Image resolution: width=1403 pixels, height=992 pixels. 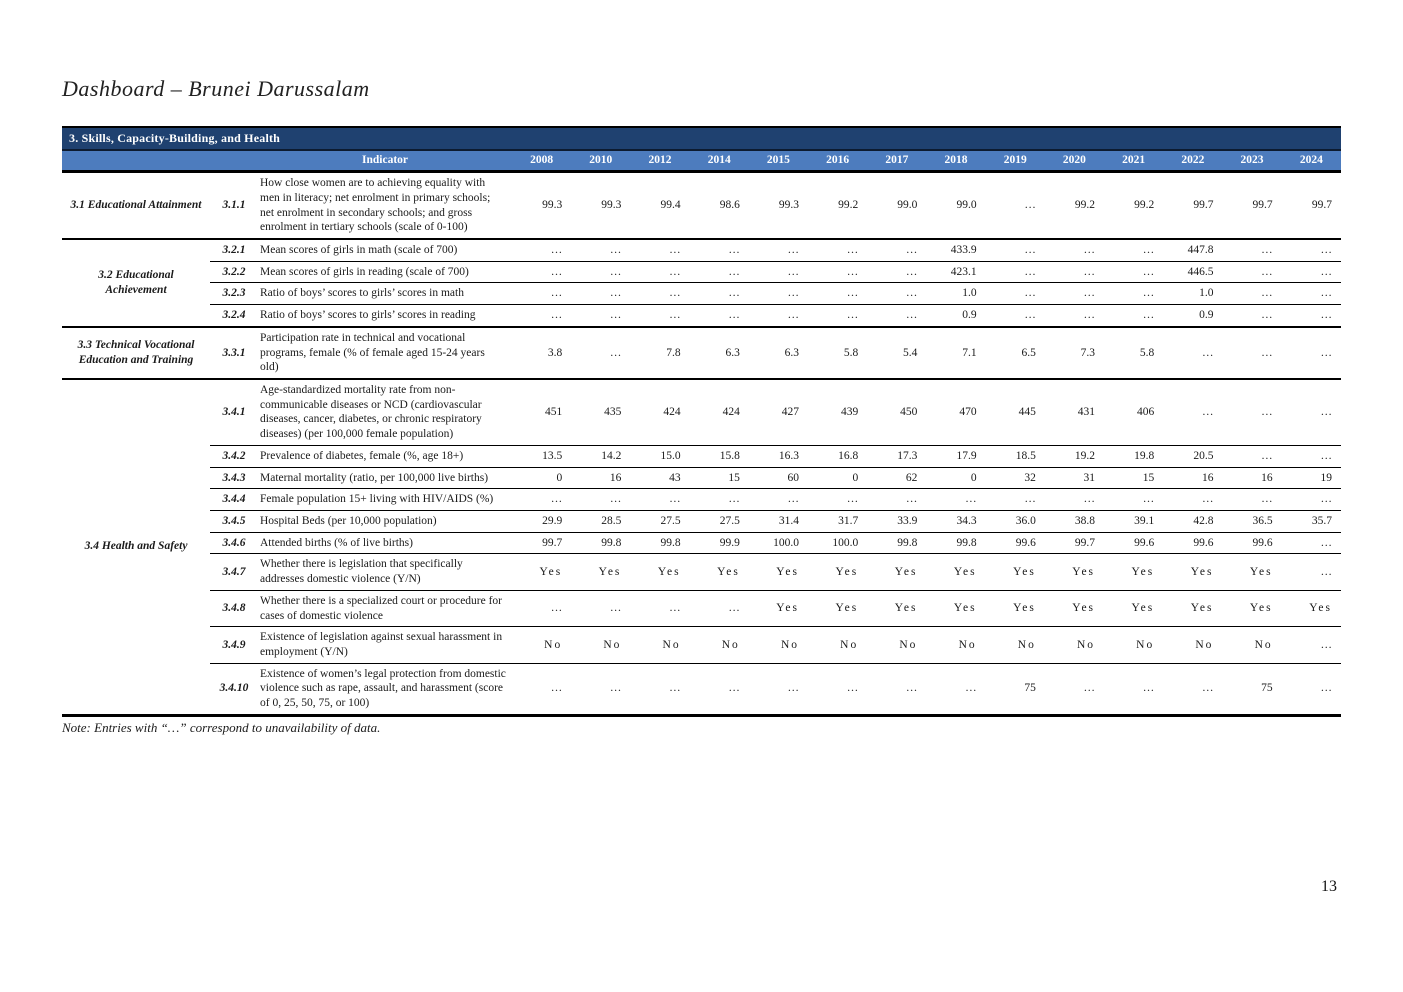 I want to click on value-cell: 445, so click(x=1015, y=411).